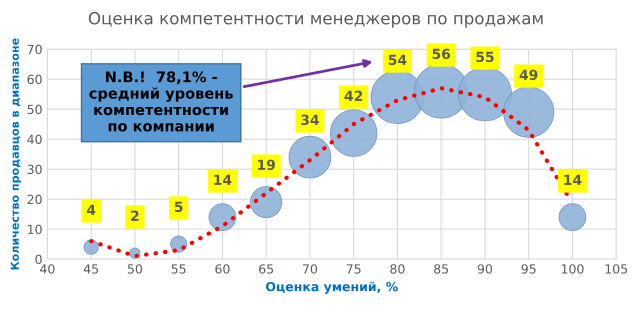 This screenshot has height=328, width=632. Describe the element at coordinates (310, 120) in the screenshot. I see `data-label: 34` at that location.